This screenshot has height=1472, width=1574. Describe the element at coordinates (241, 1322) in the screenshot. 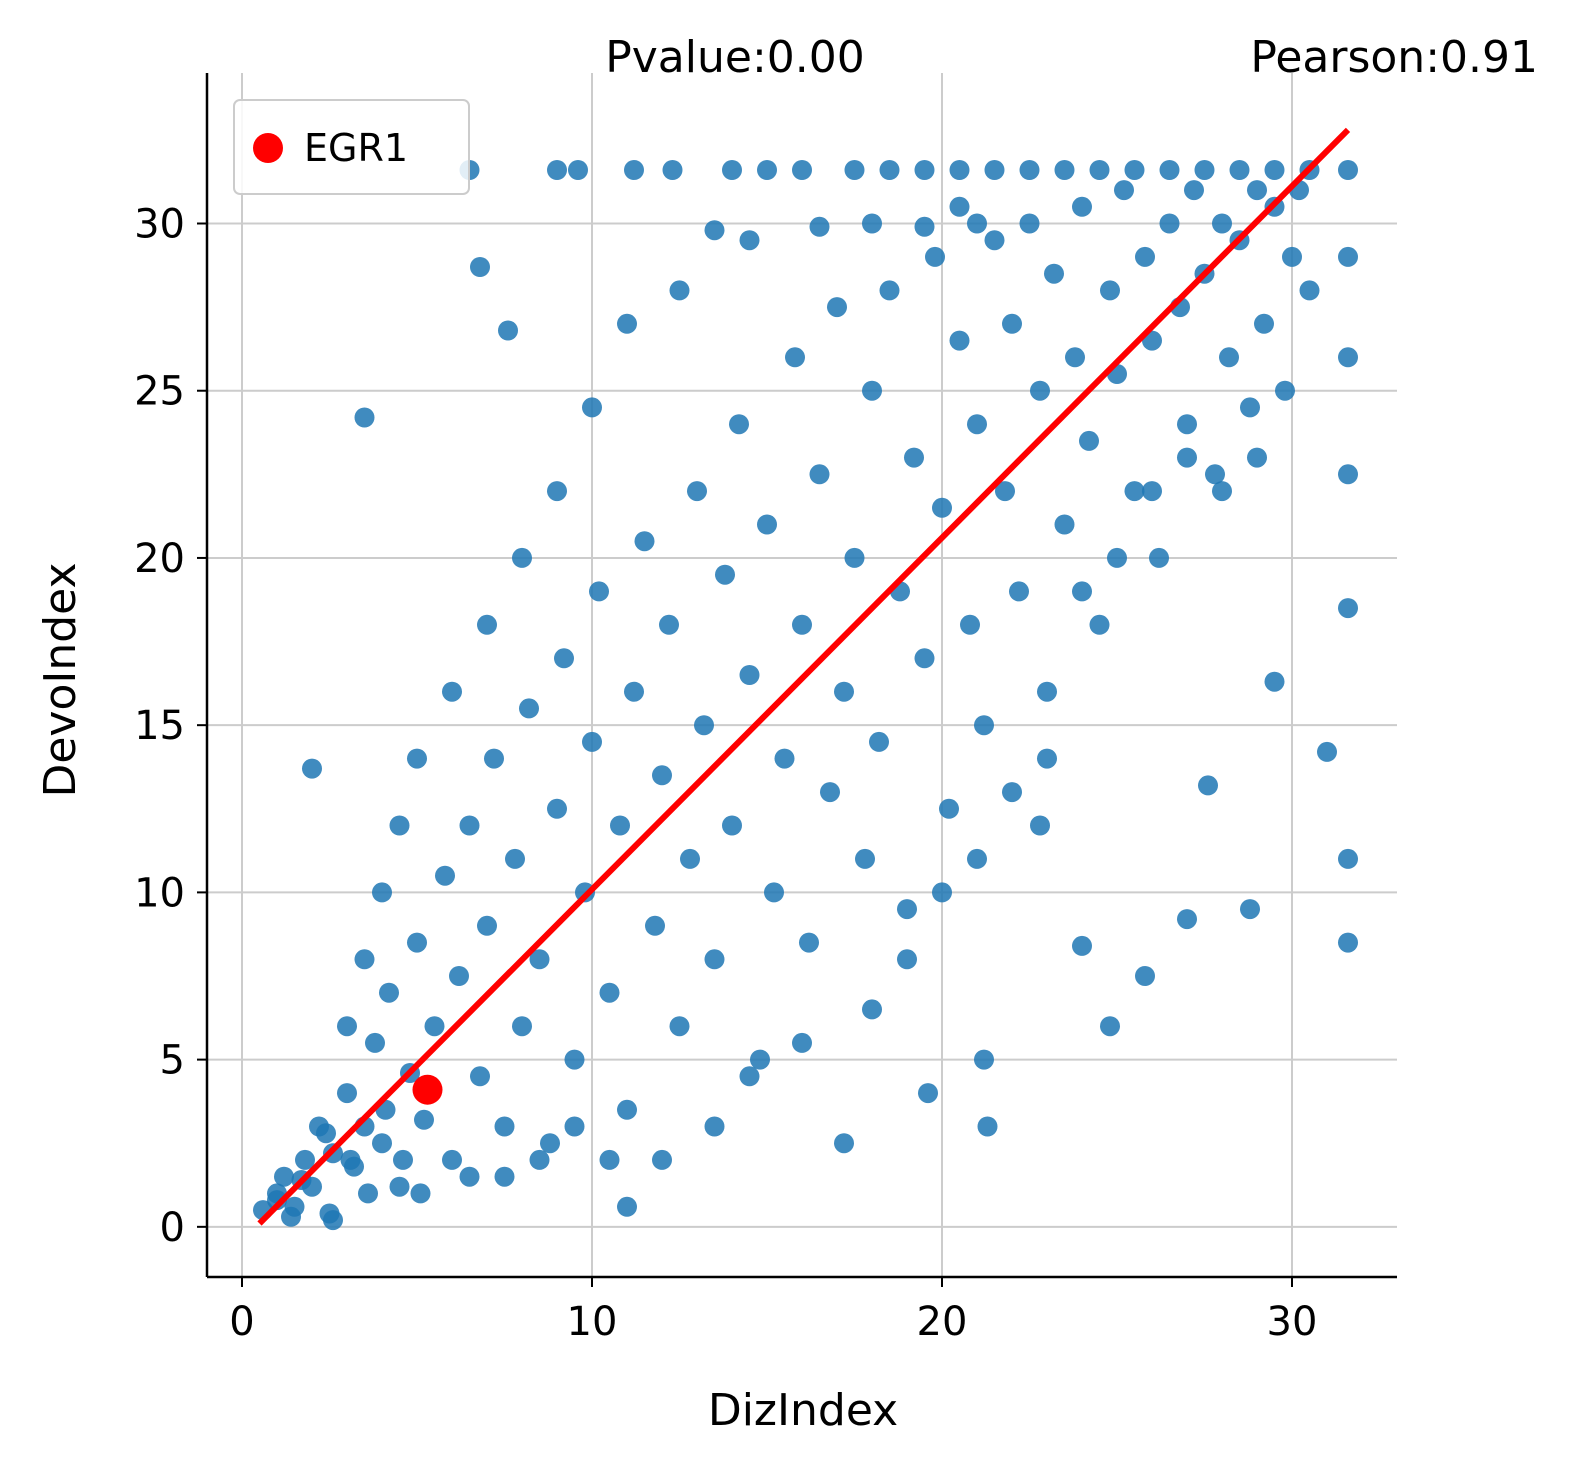

I see `x-tick-label: 0` at that location.